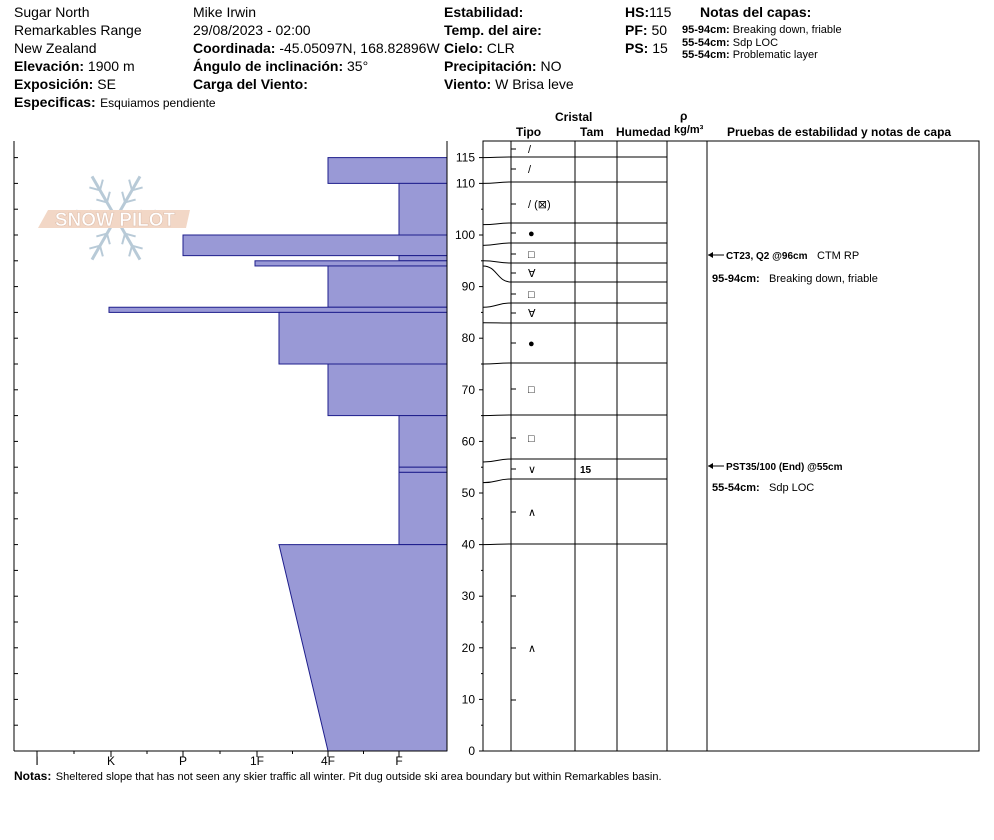 The height and width of the screenshot is (840, 994). What do you see at coordinates (463, 48) in the screenshot?
I see `sky-label: Cielo:` at bounding box center [463, 48].